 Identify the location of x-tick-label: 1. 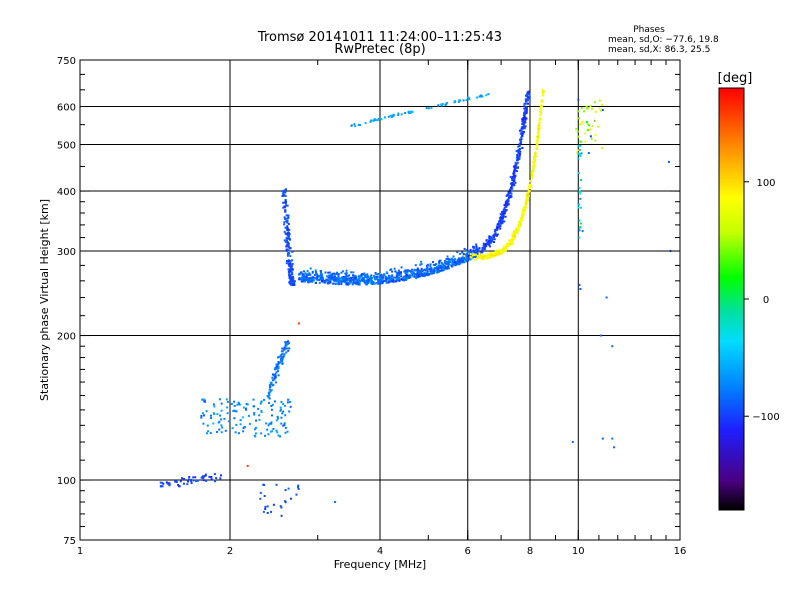
(80, 551).